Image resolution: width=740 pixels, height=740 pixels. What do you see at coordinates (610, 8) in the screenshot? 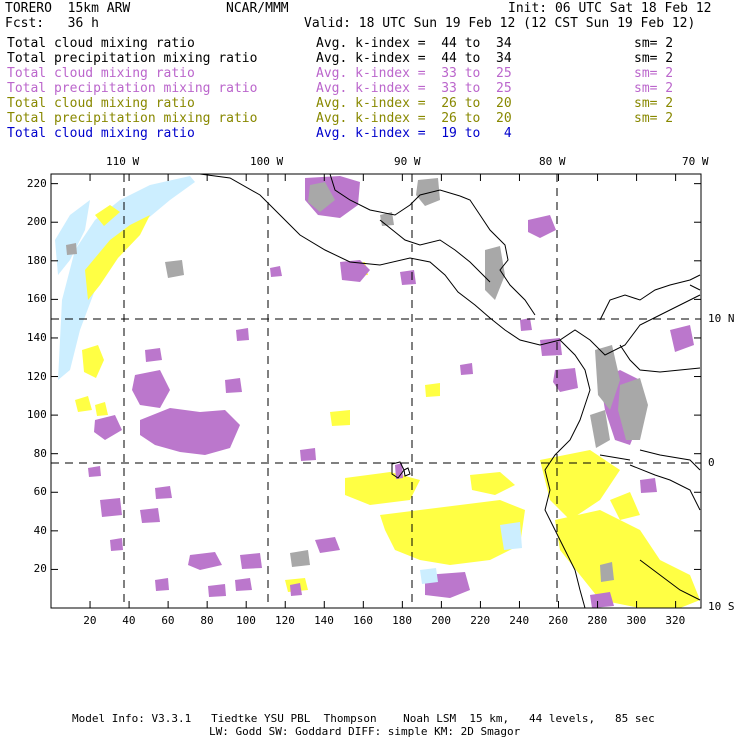
I see `init-time: Init: 06 UTC Sat 18 Feb 12` at bounding box center [610, 8].